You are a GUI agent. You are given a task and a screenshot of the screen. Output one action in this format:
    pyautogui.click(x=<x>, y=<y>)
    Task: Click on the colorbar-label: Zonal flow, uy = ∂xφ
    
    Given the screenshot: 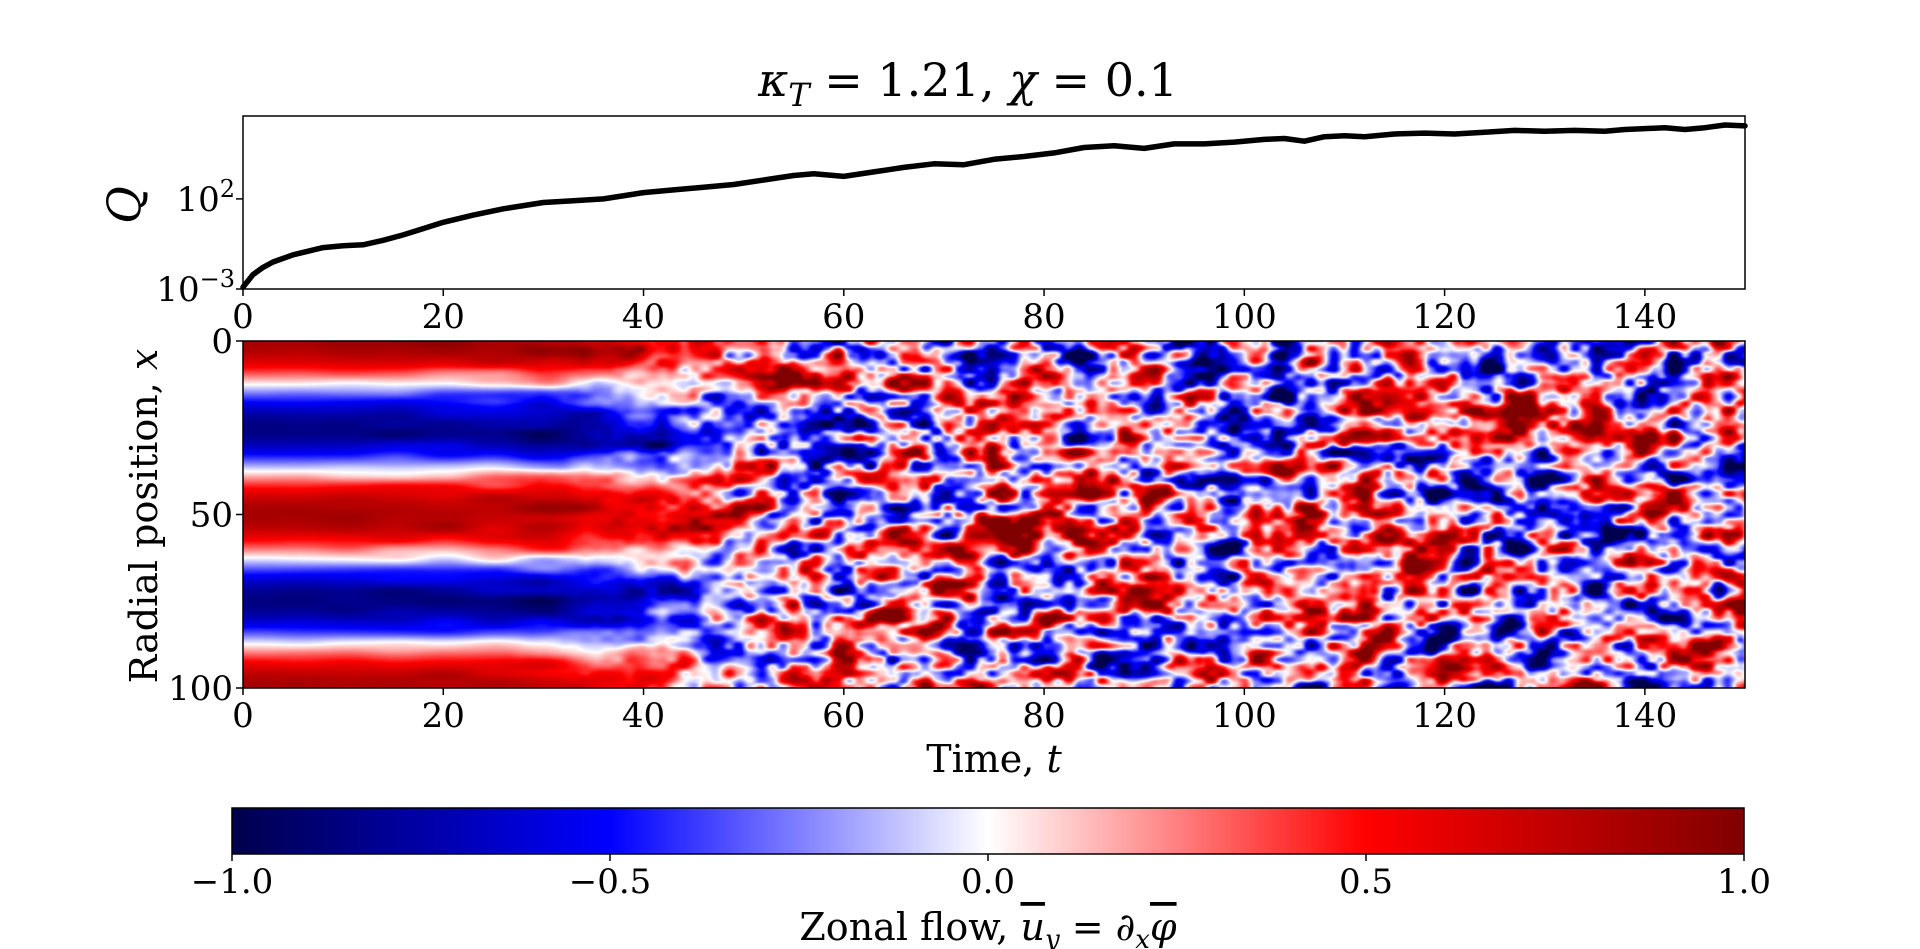 What is the action you would take?
    pyautogui.click(x=988, y=927)
    